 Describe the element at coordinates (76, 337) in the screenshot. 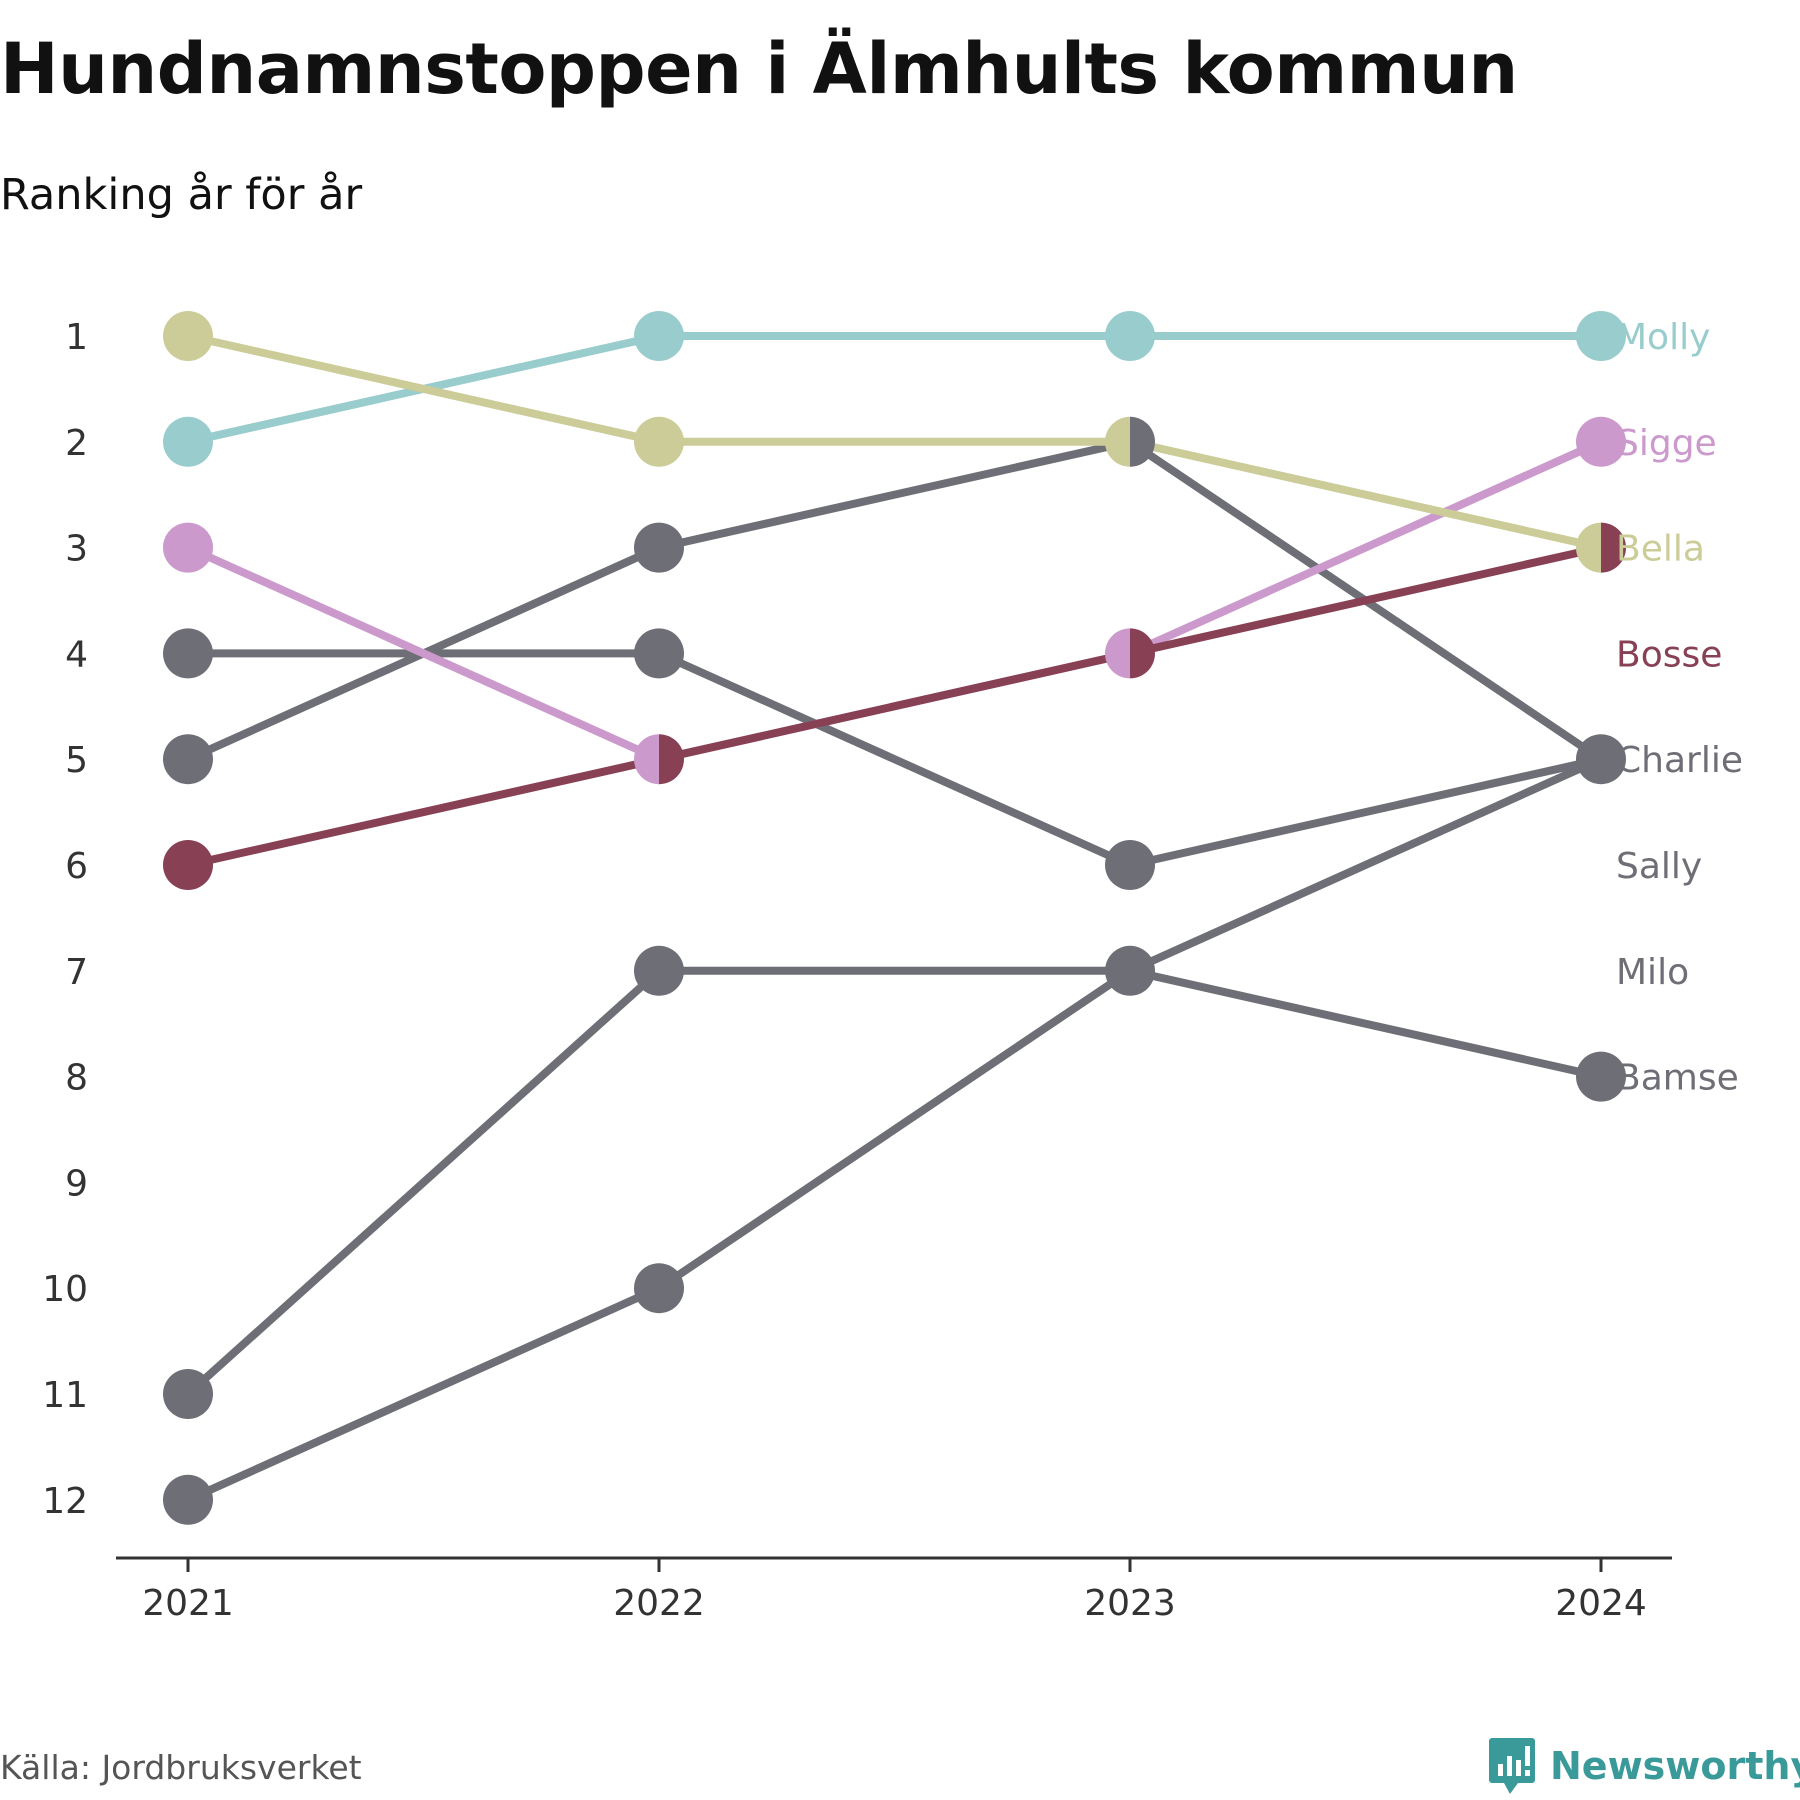

I see `y-tick-label: 1` at that location.